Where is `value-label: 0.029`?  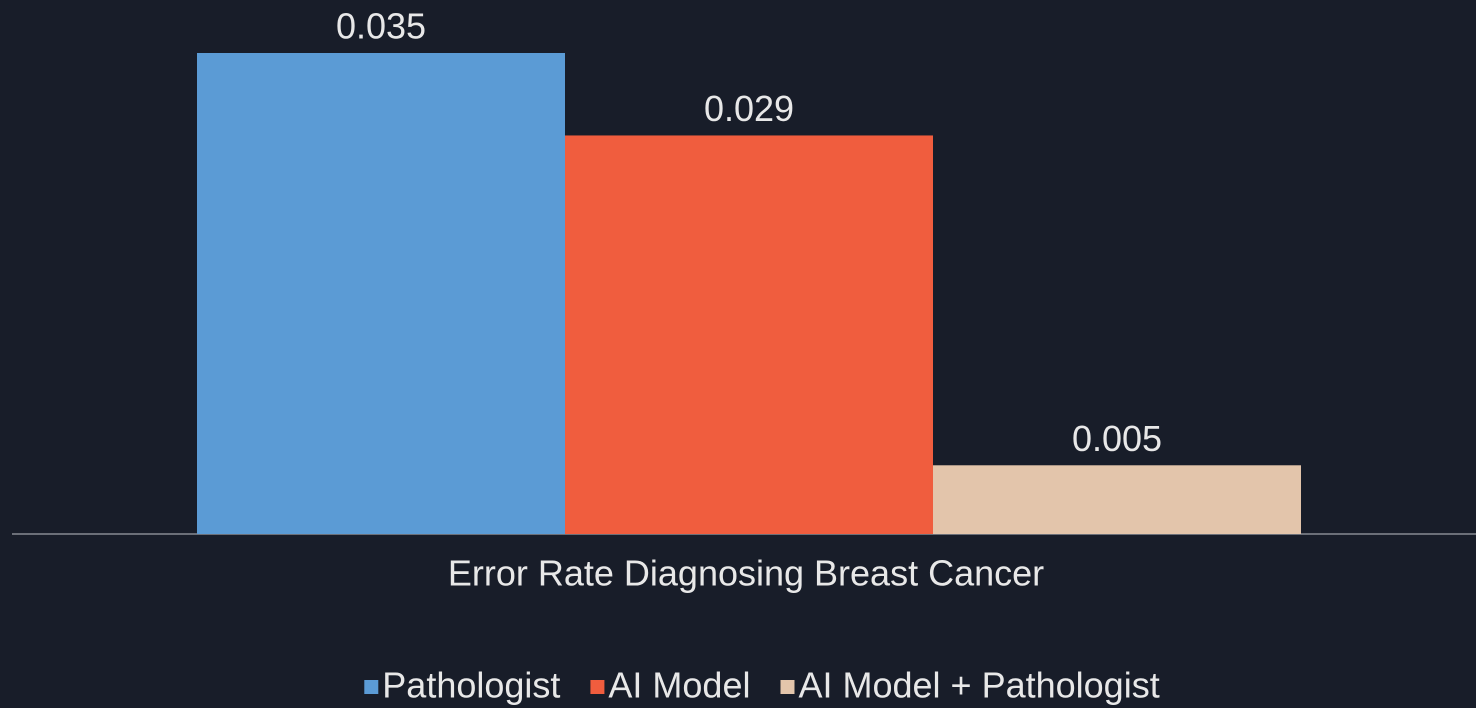 value-label: 0.029 is located at coordinates (749, 108).